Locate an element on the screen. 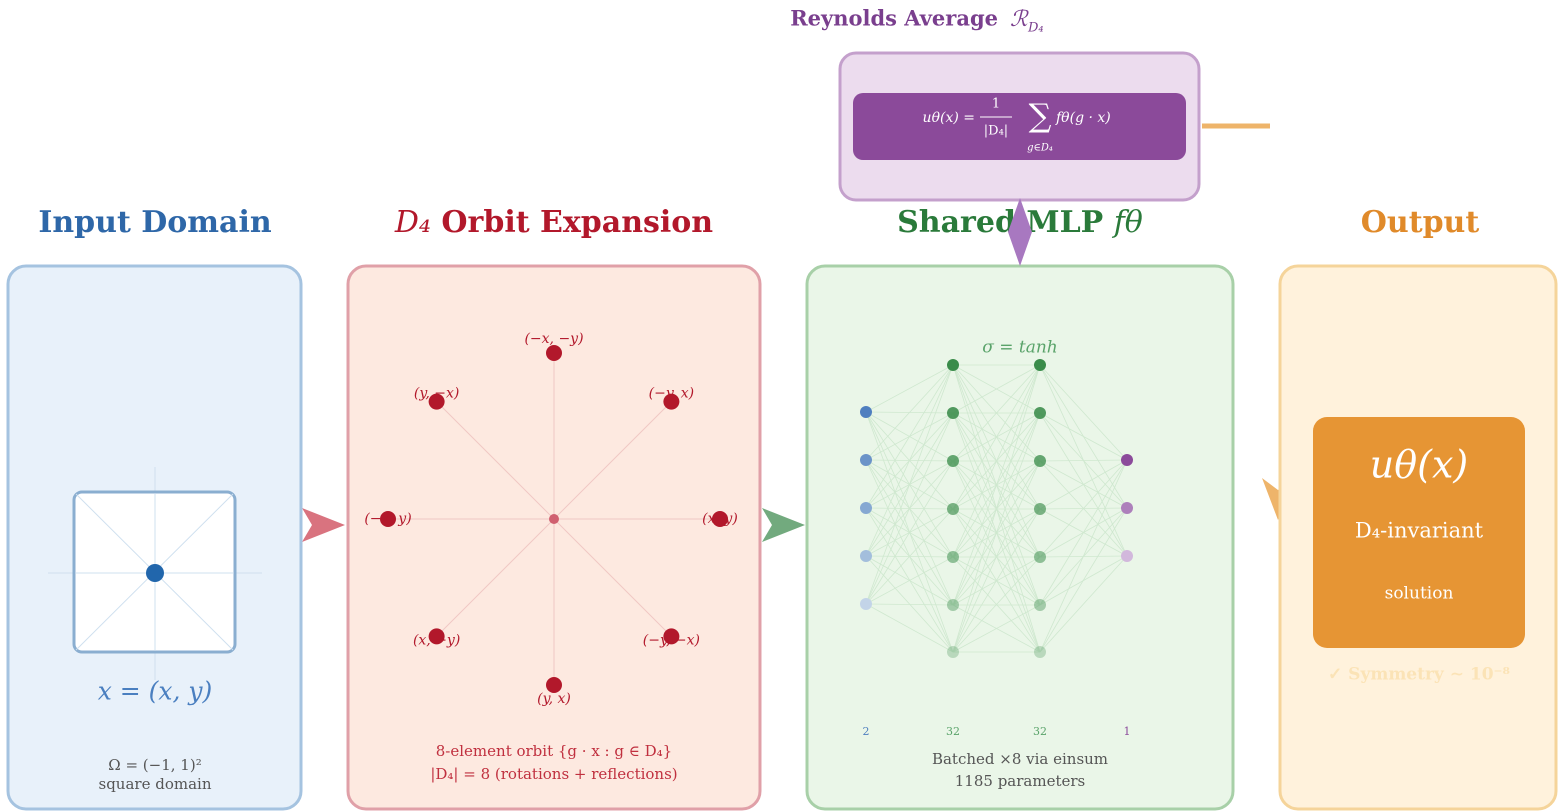 The image size is (1558, 812). panel-title: D₄ Orbit Expansion is located at coordinates (553, 222).